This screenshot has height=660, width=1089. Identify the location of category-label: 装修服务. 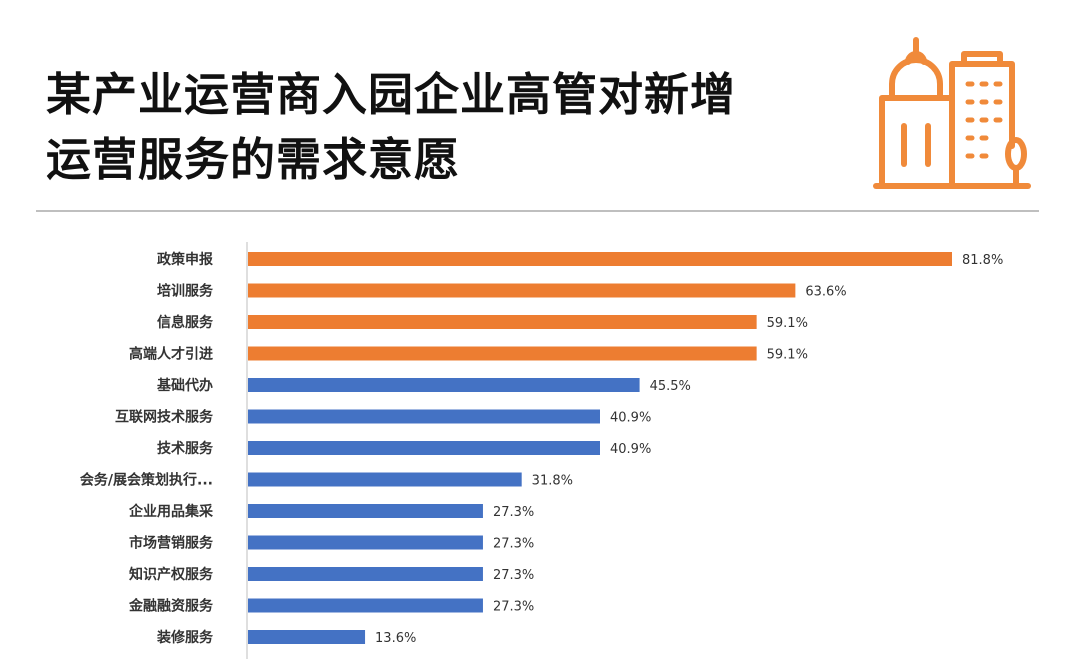
(185, 637).